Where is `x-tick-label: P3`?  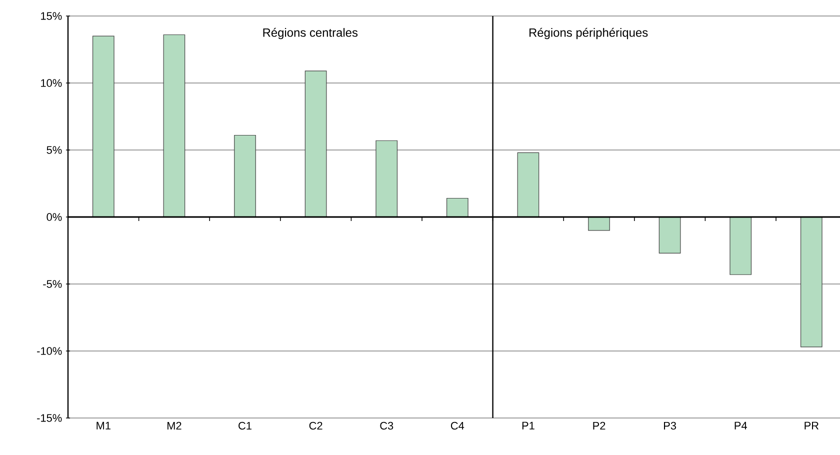 x-tick-label: P3 is located at coordinates (670, 426).